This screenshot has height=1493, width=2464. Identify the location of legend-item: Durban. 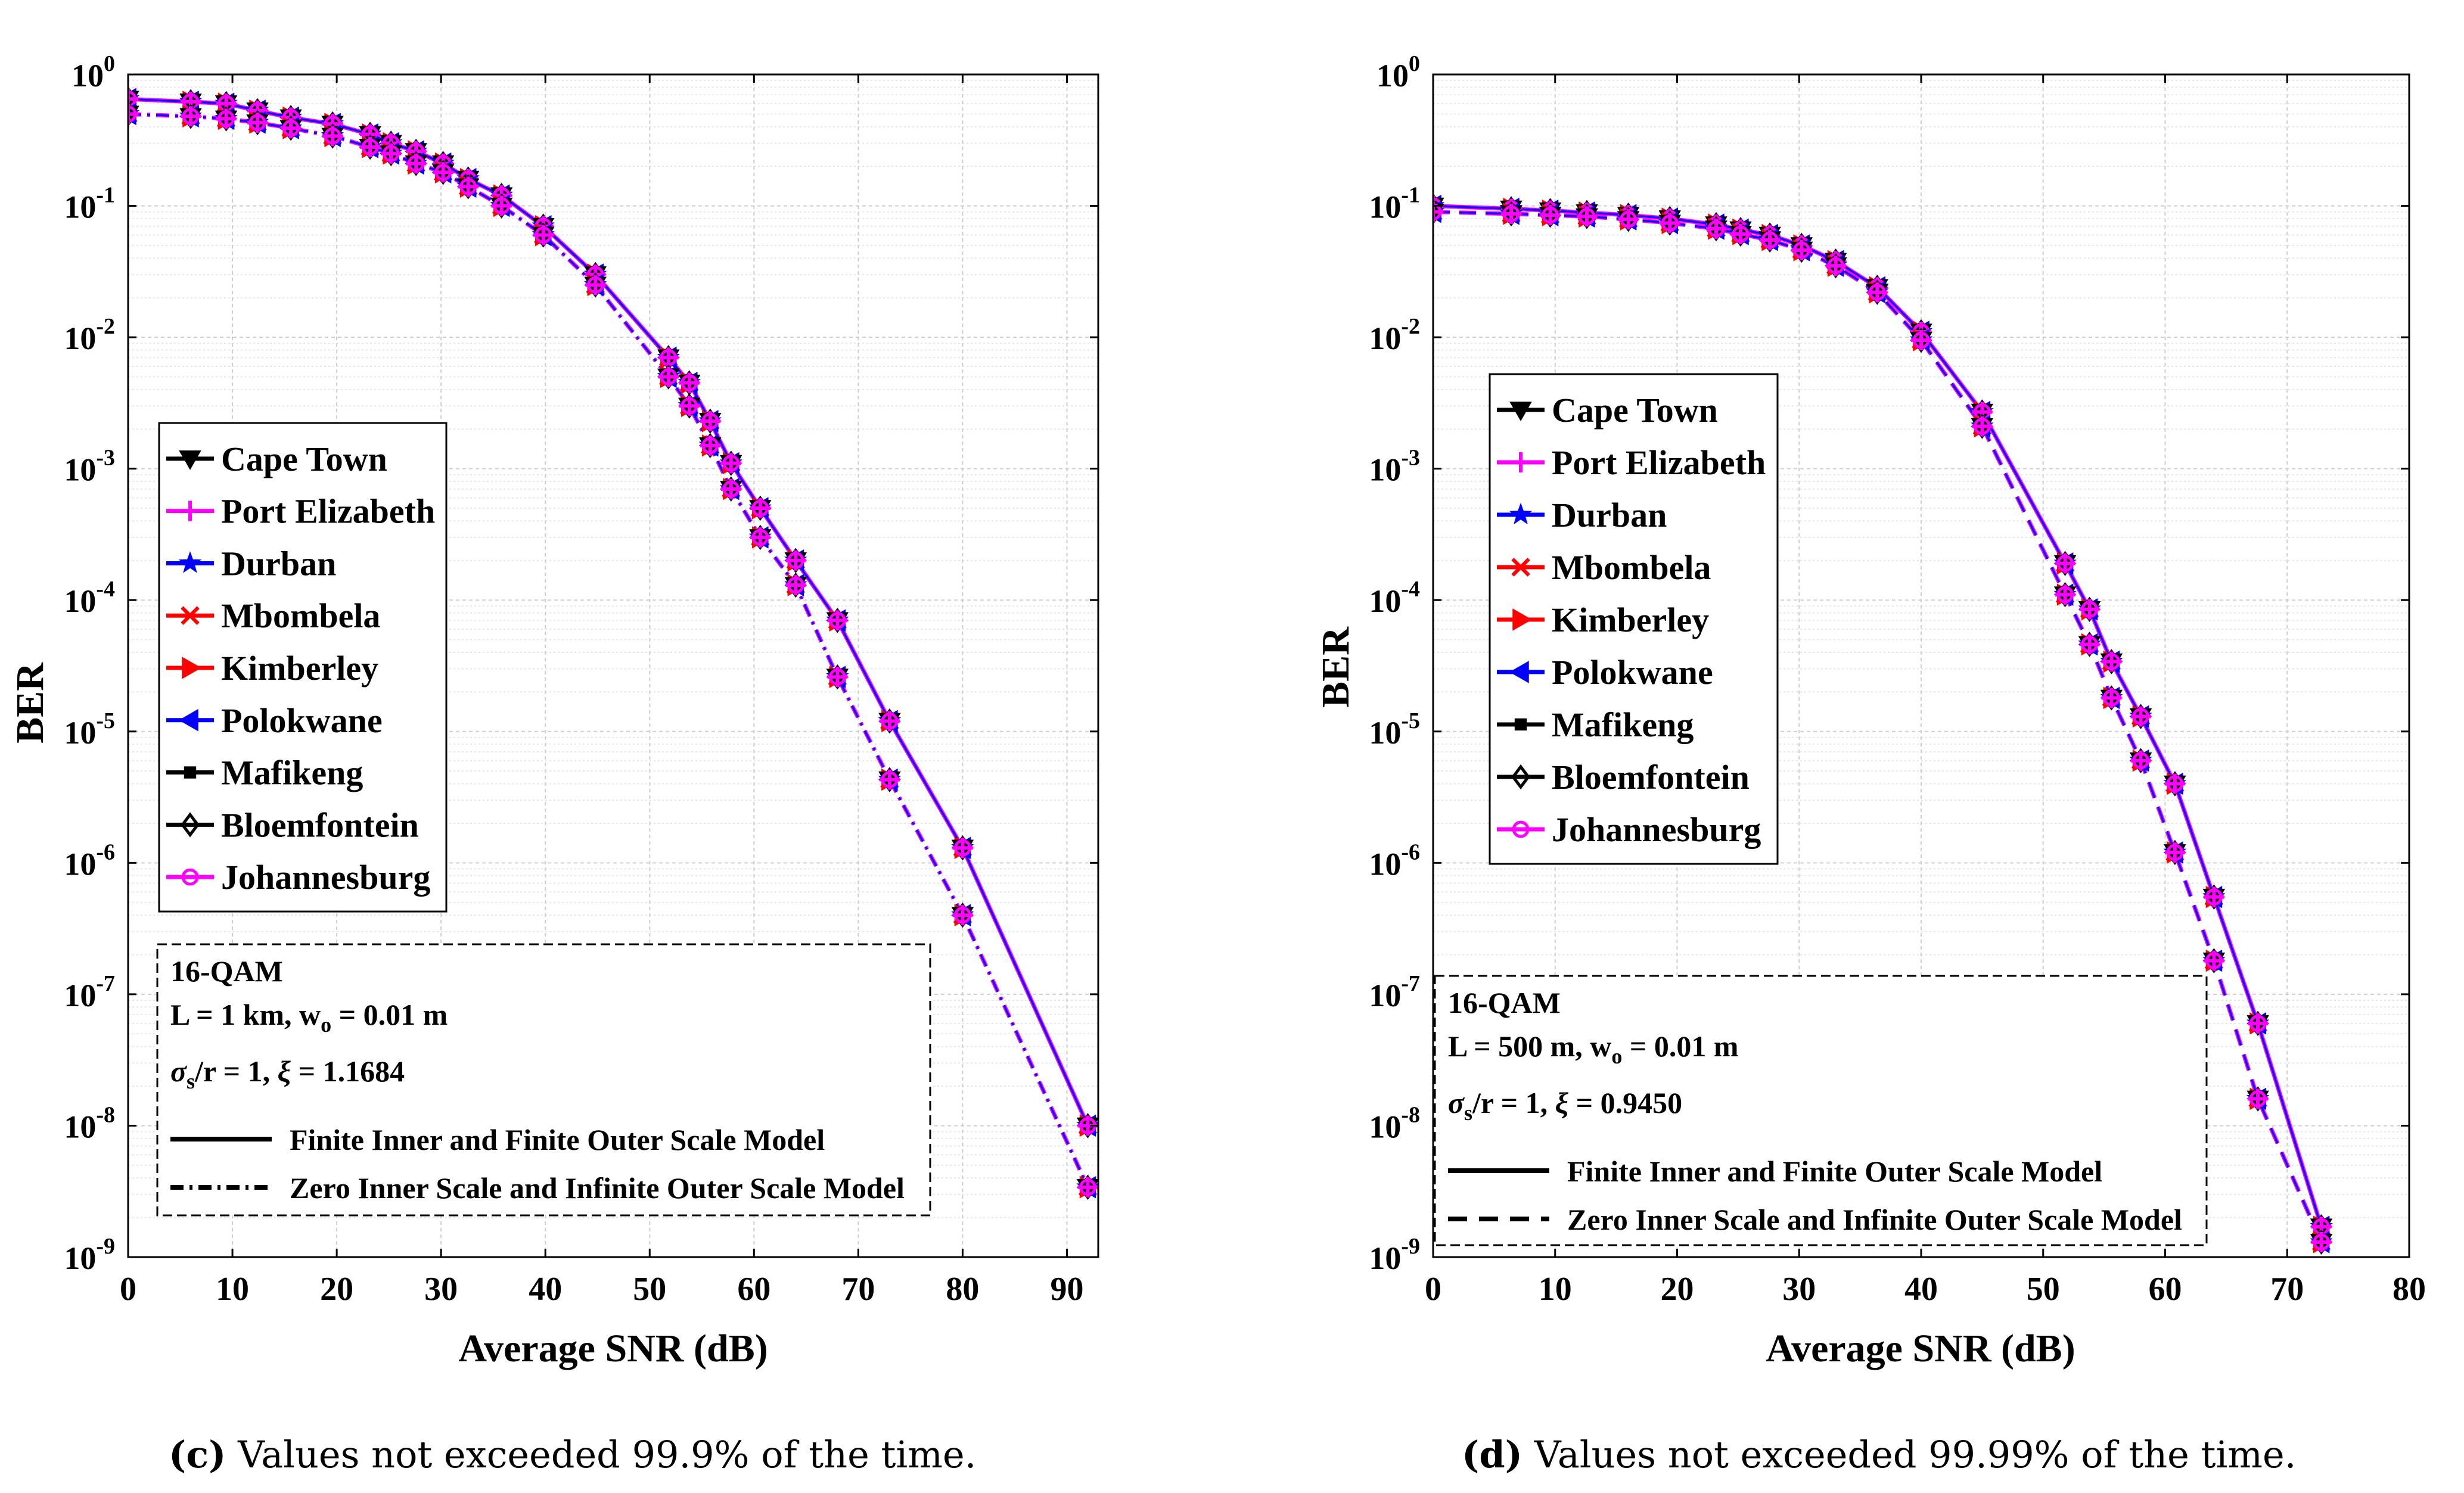
(1582, 515).